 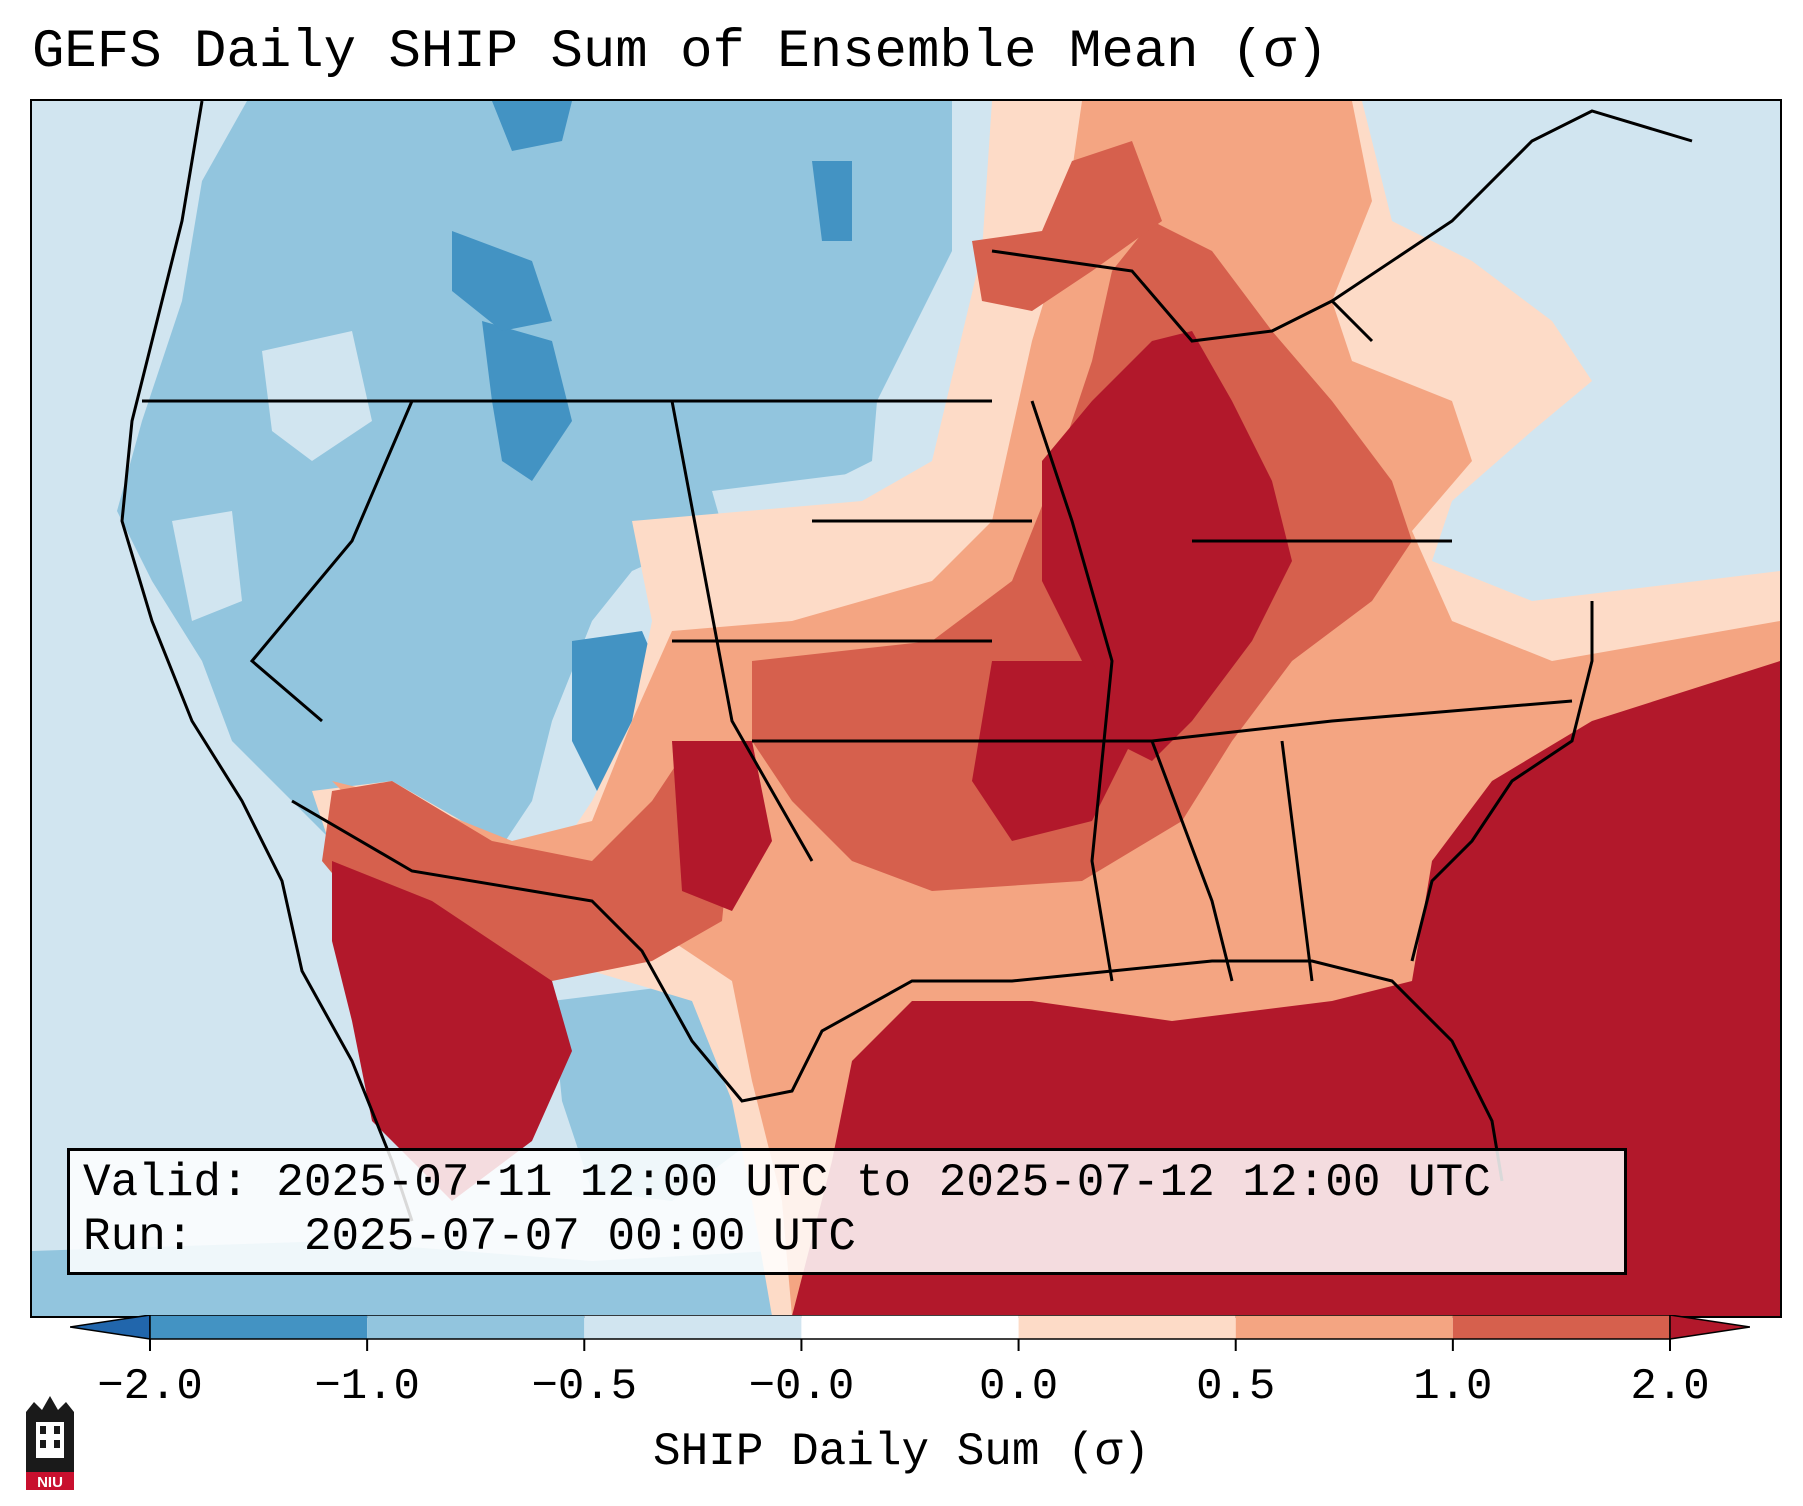 What do you see at coordinates (1052, 751) in the screenshot?
I see `ozarks-extreme-positive` at bounding box center [1052, 751].